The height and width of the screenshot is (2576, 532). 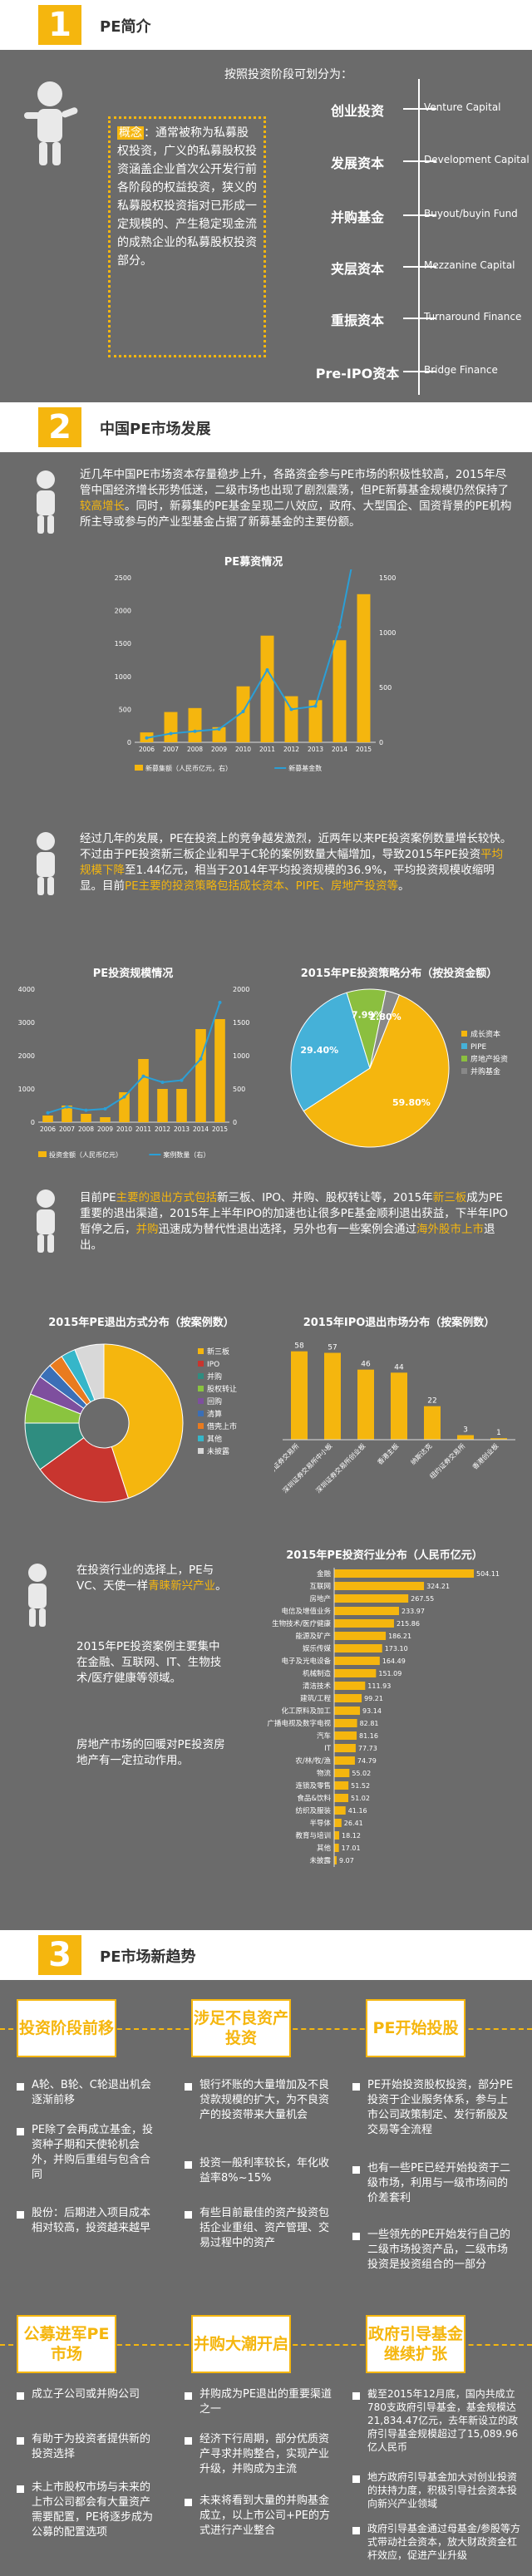 What do you see at coordinates (91, 2220) in the screenshot?
I see `trend-1-item-3: 股份：后期进入项目成本相对较高，投资越来越早` at bounding box center [91, 2220].